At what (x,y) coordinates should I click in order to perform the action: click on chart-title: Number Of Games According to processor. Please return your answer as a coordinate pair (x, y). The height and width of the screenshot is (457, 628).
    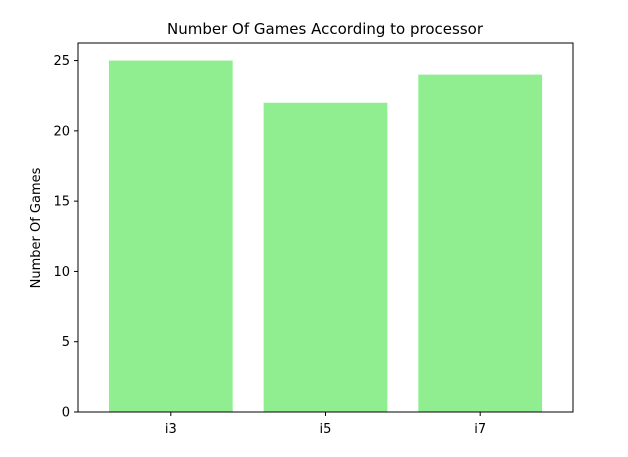
    Looking at the image, I should click on (325, 29).